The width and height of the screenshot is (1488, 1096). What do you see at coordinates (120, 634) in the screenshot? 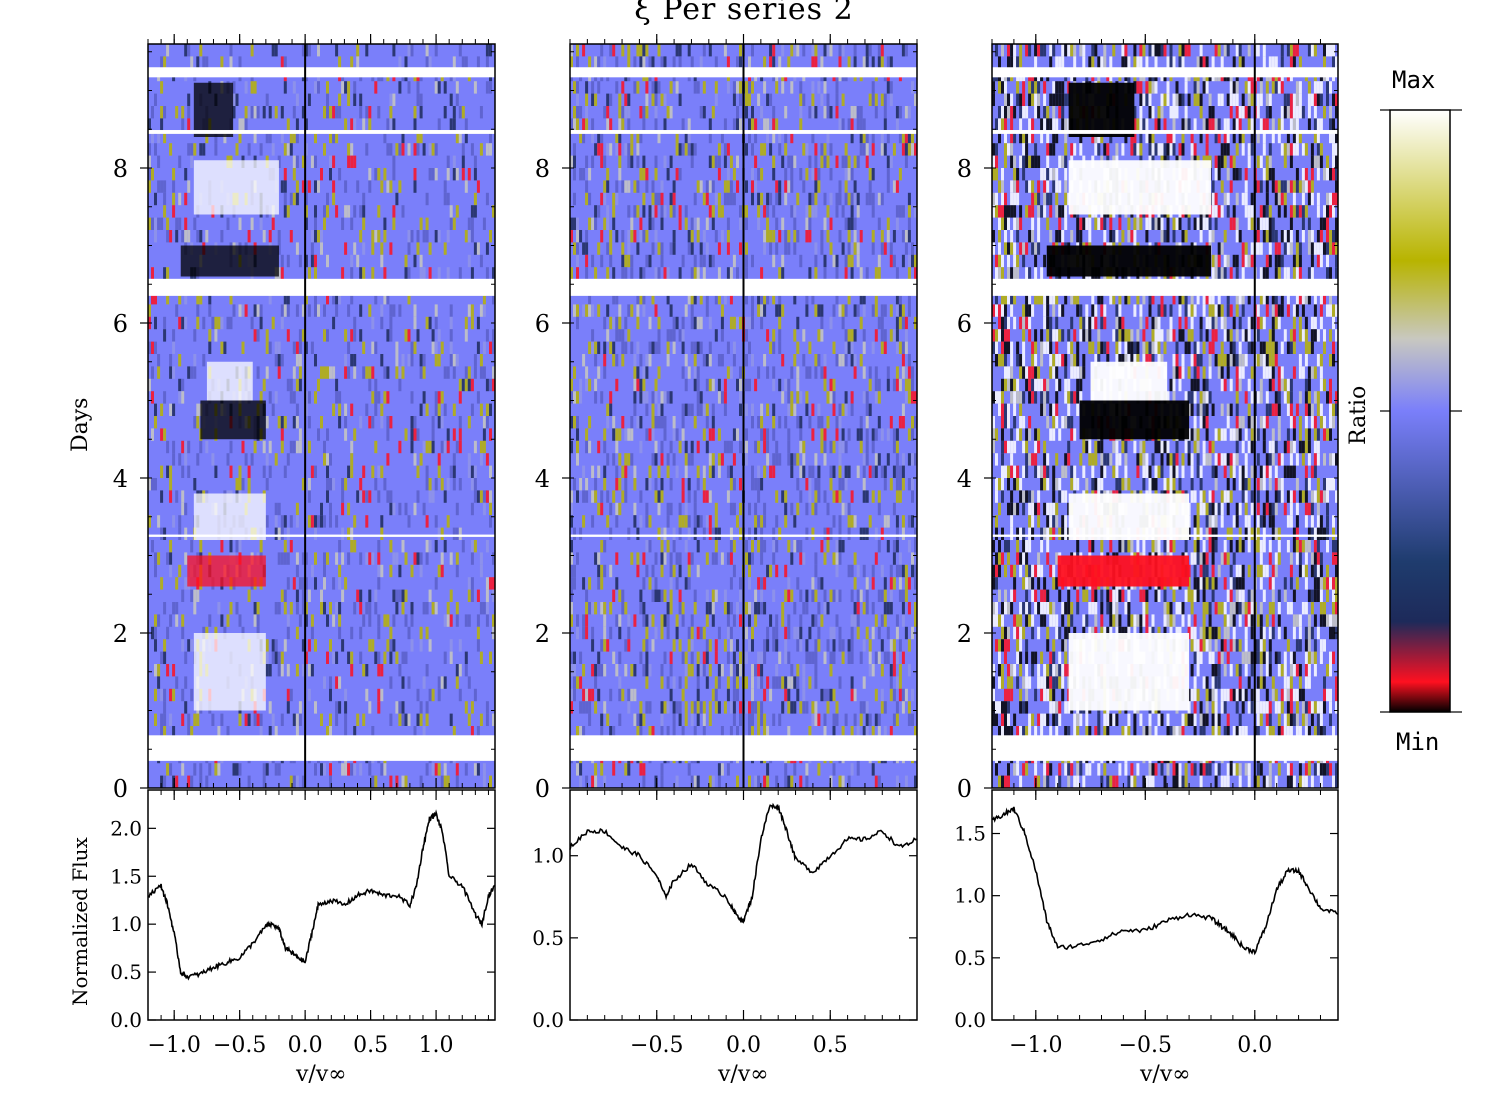
I see `heatmap-left-ytick-label: 2` at bounding box center [120, 634].